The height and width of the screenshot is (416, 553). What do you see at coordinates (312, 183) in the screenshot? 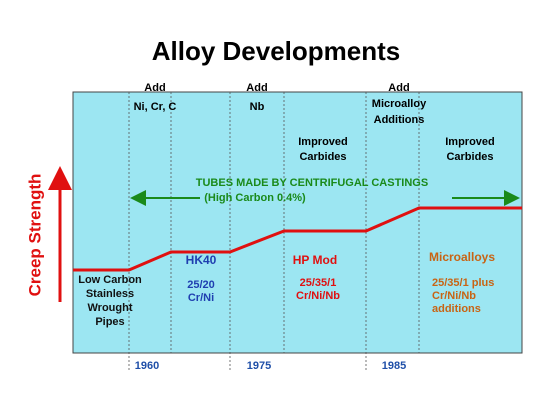
I see `casting-note: TUBES MADE BY CENTRIFUGAL CASTINGS` at bounding box center [312, 183].